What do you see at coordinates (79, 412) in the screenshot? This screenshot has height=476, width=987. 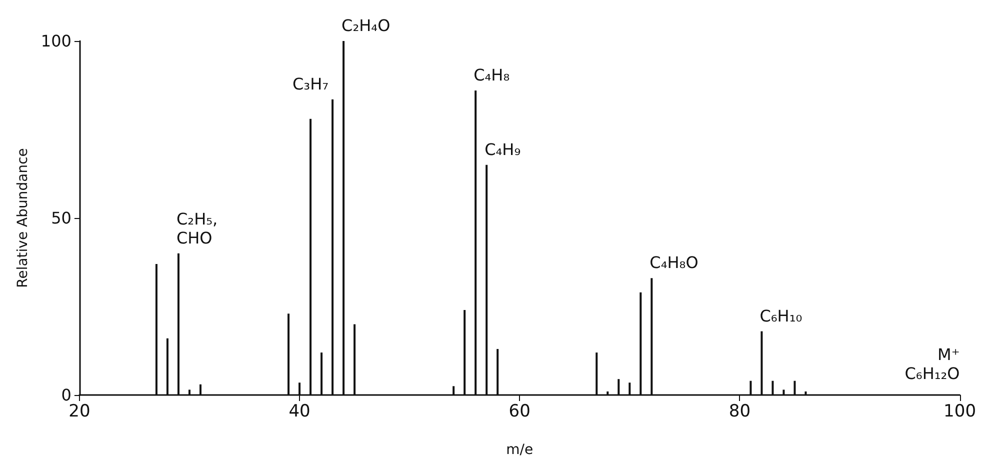 I see `x-tick-label: 20` at bounding box center [79, 412].